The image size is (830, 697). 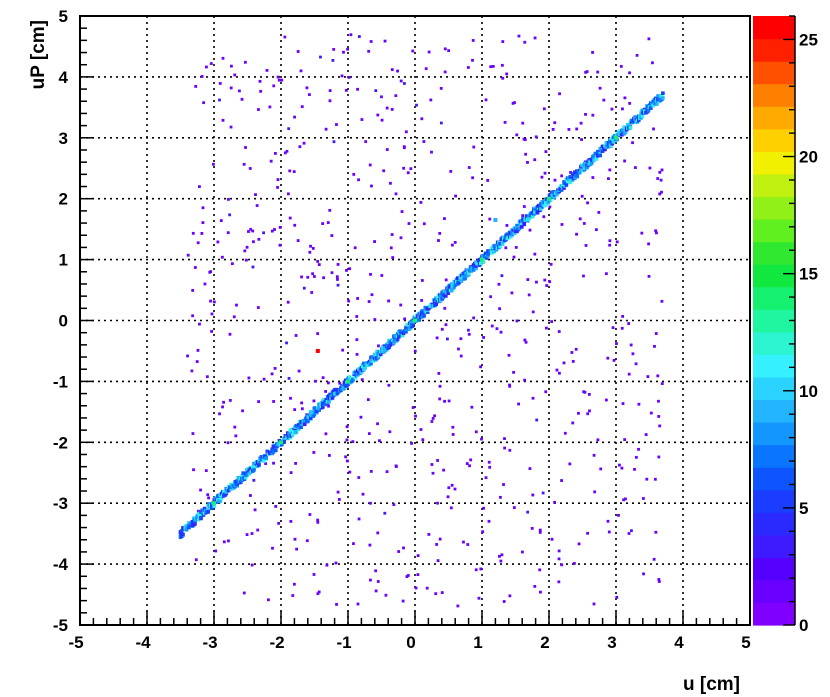 I want to click on peak-point, so click(x=348, y=381).